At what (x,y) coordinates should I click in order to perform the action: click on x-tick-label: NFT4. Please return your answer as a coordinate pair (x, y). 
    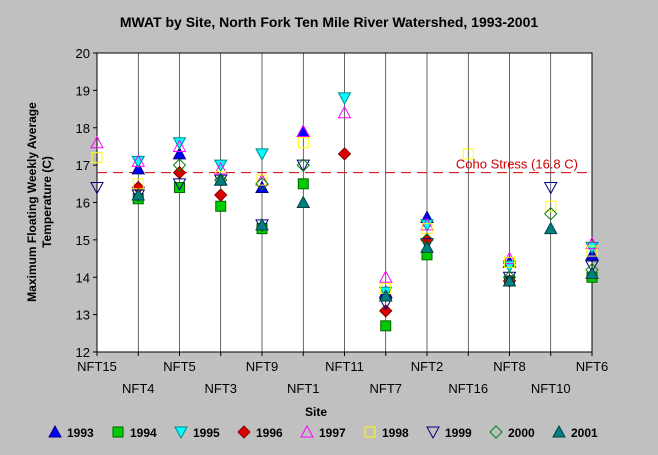
    Looking at the image, I should click on (138, 388).